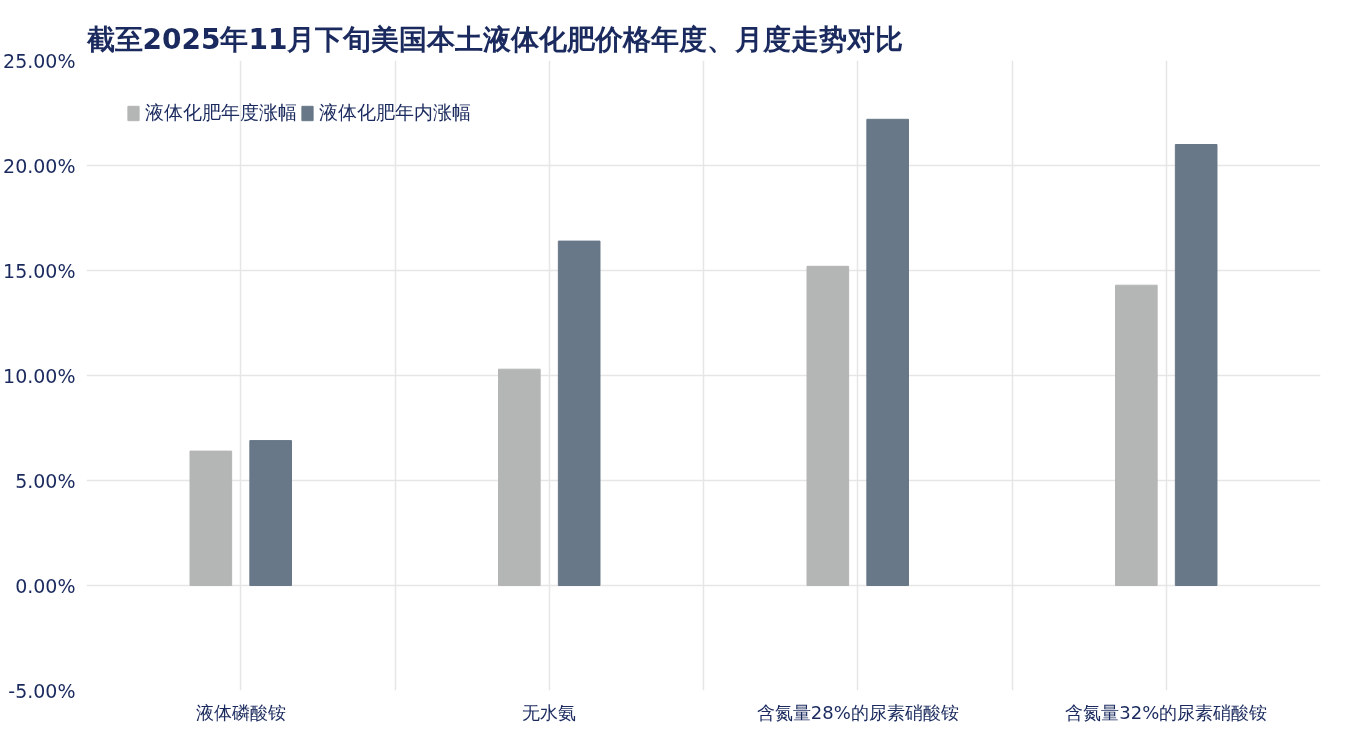  What do you see at coordinates (39, 270) in the screenshot?
I see `y-tick-label: 15.00%` at bounding box center [39, 270].